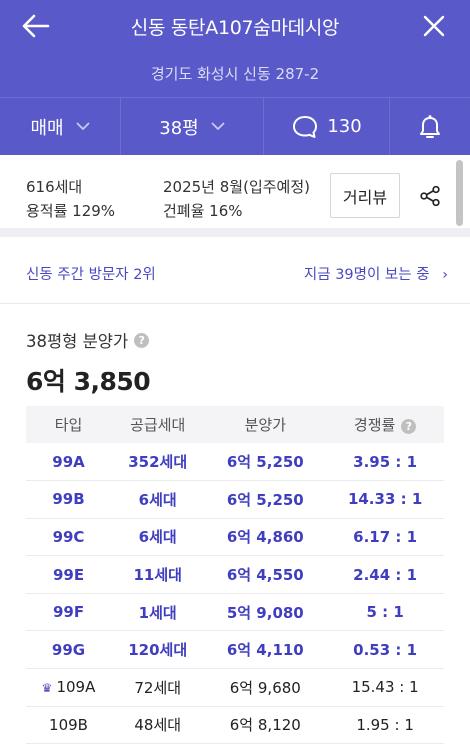  I want to click on cell-units: 11세대, so click(158, 574).